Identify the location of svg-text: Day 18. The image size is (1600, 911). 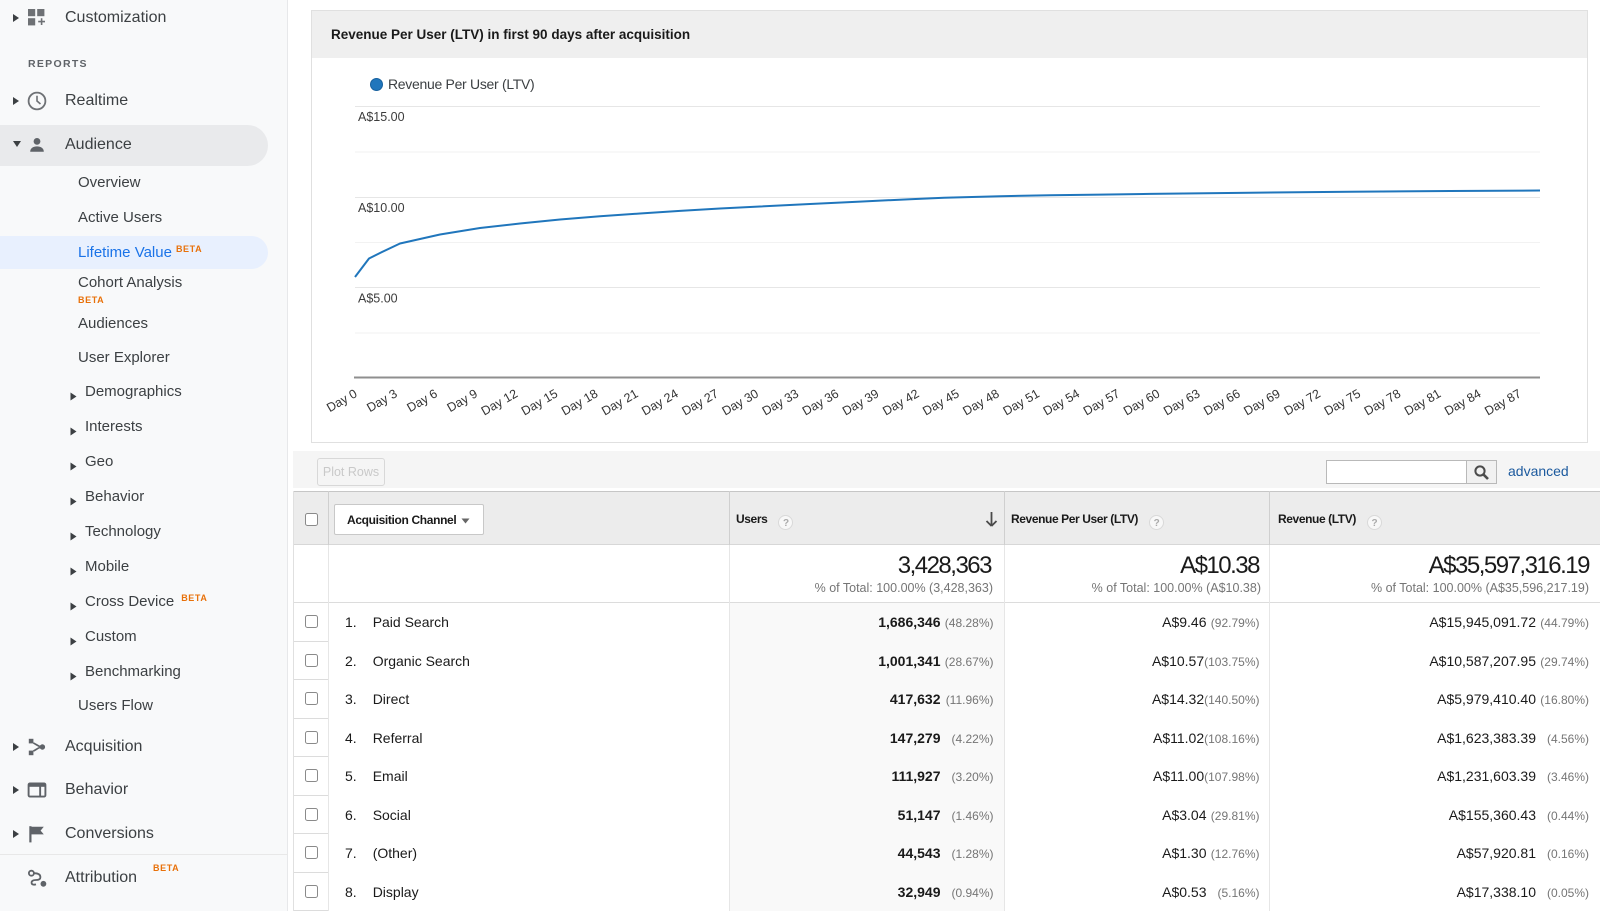
(579, 402).